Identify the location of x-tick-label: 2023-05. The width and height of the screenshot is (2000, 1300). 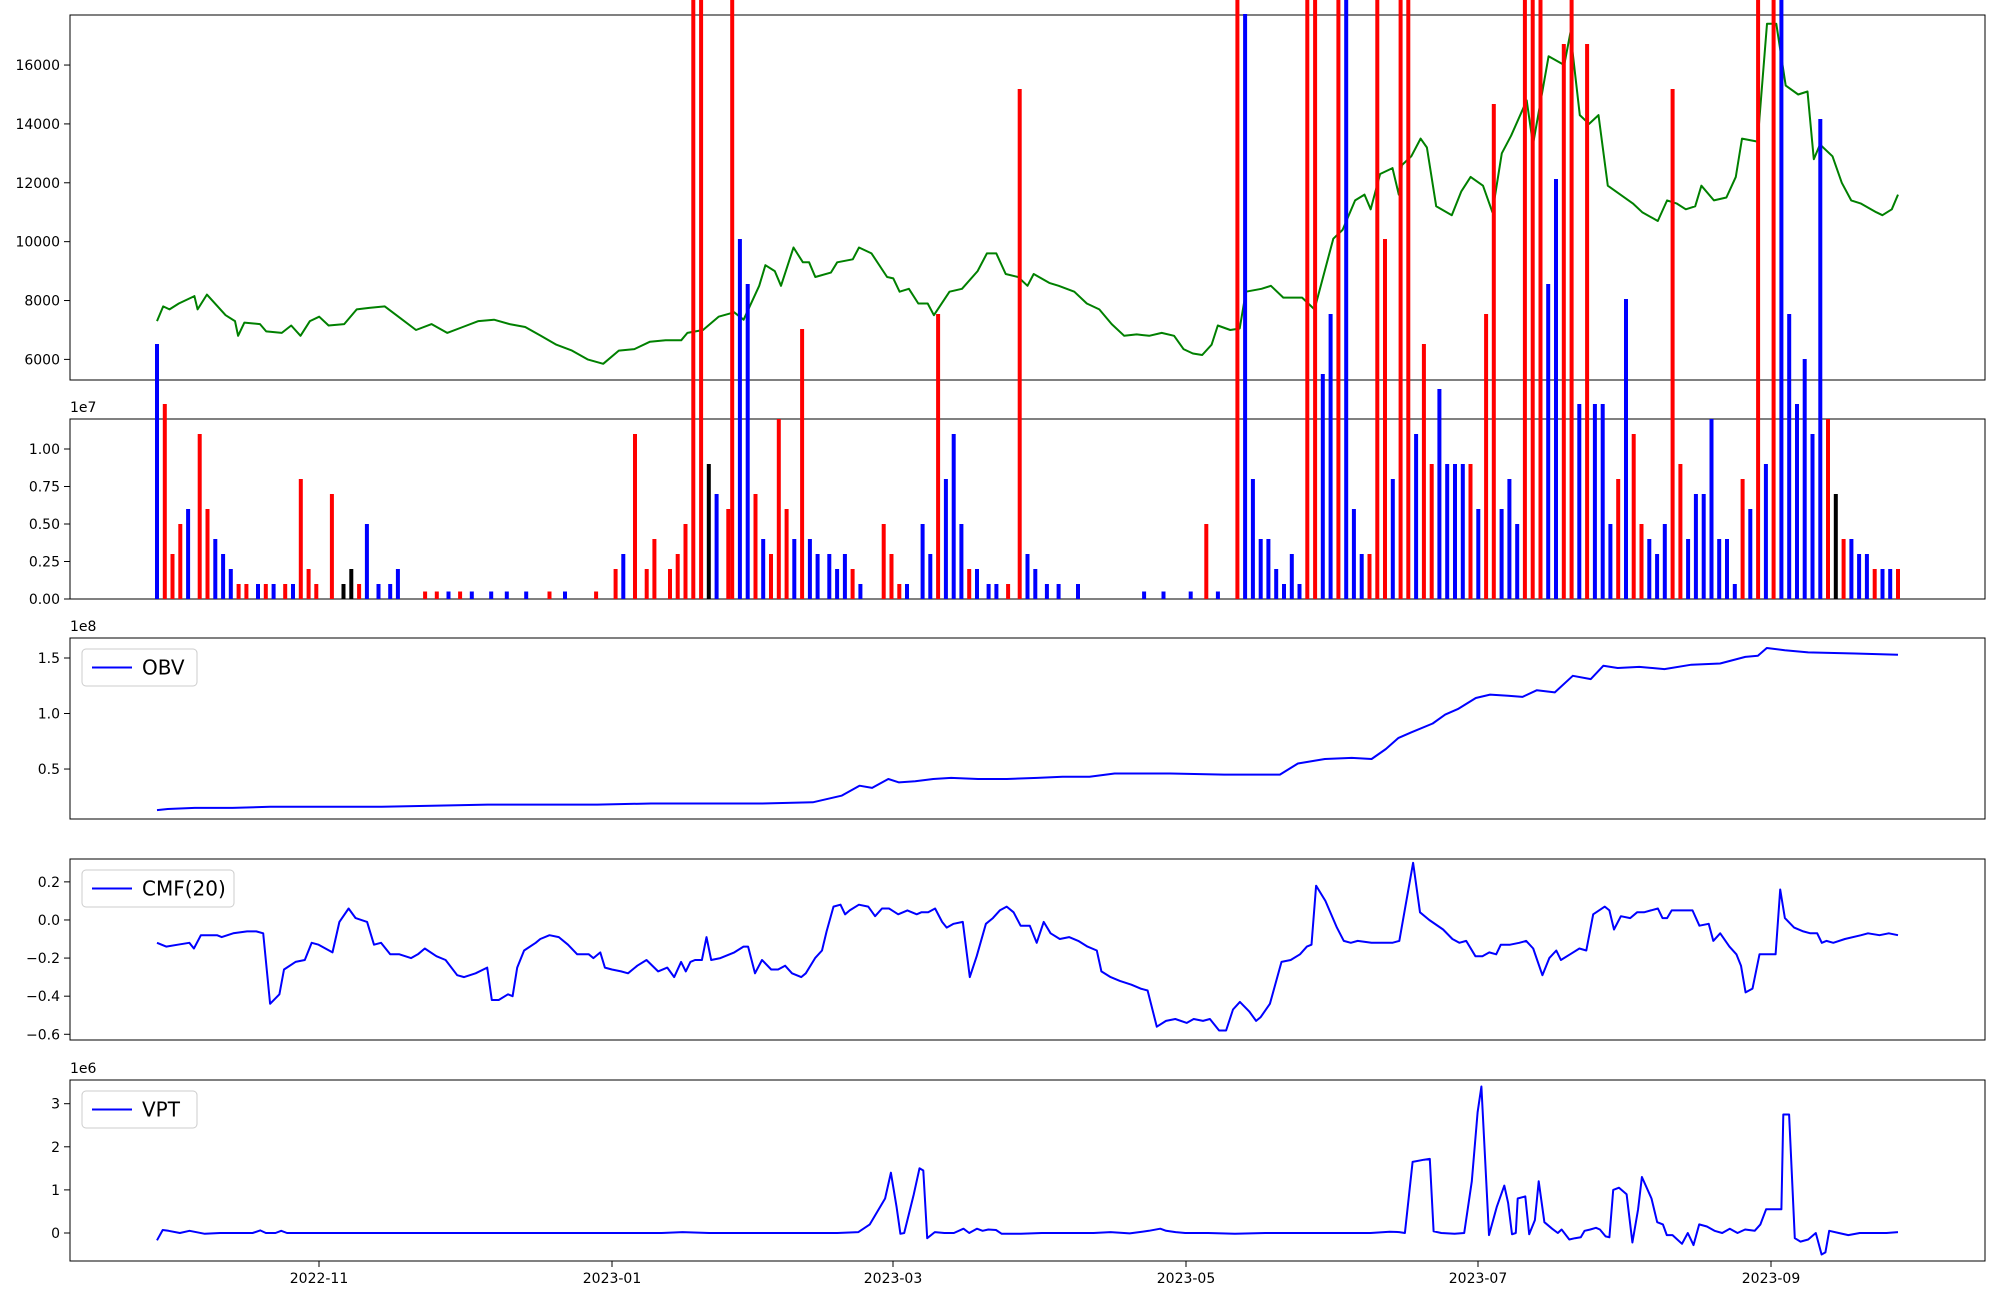
(1186, 1279).